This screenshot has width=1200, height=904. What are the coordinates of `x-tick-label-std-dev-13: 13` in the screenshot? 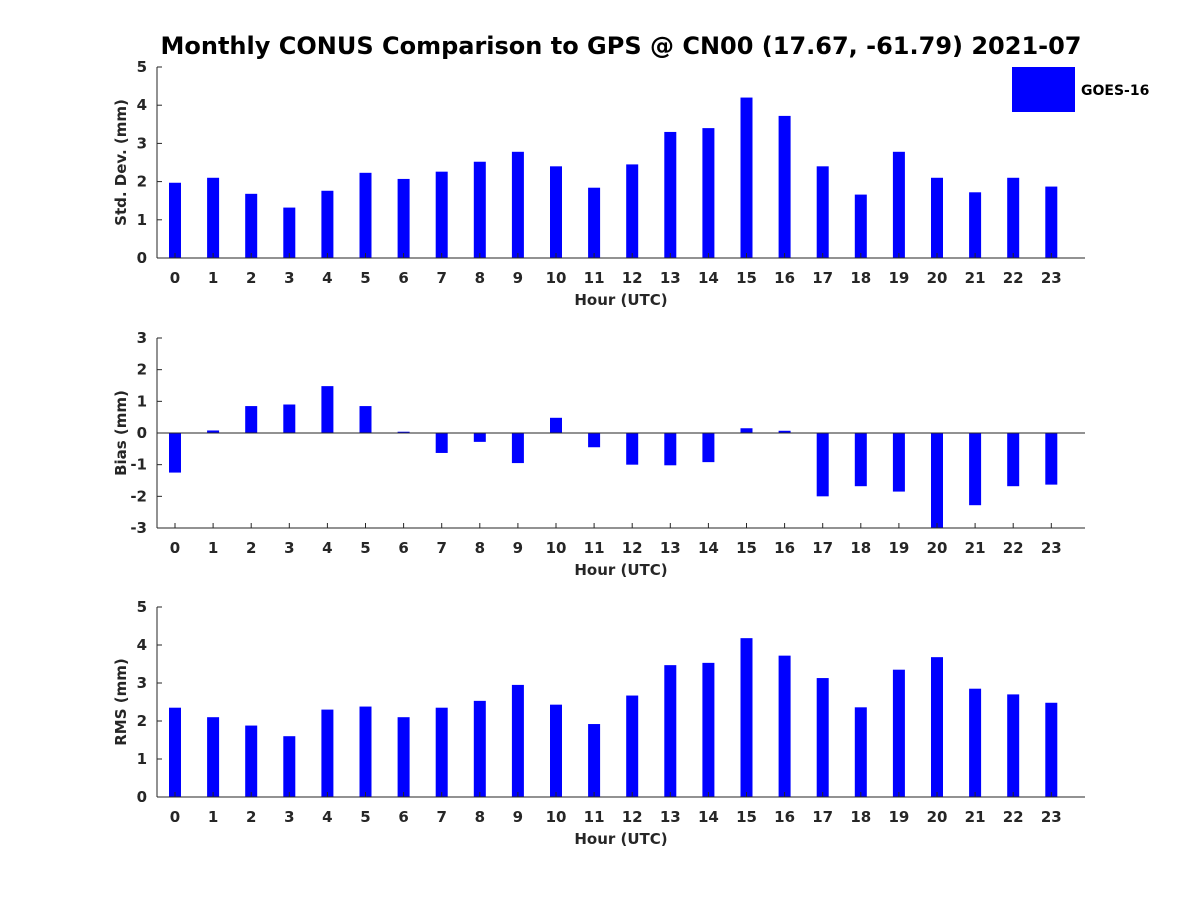 It's located at (670, 278).